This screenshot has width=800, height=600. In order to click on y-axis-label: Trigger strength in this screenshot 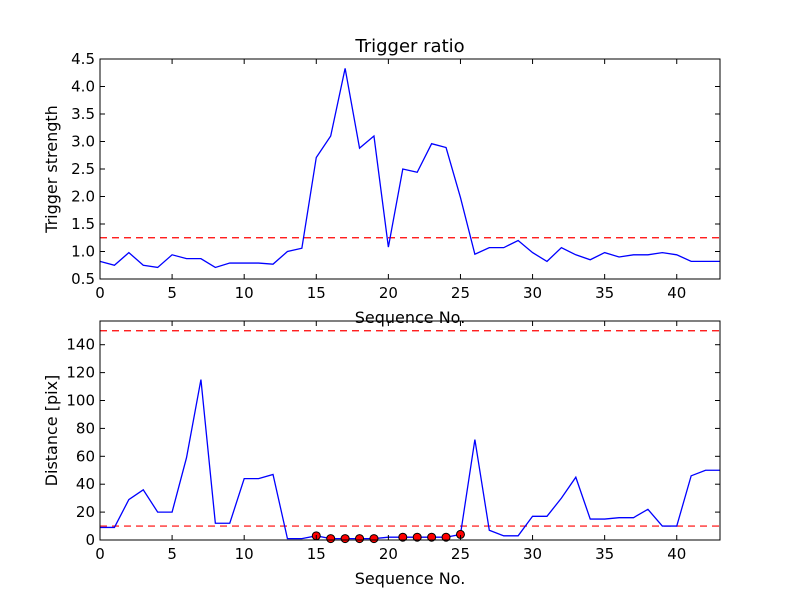, I will do `click(51, 169)`.